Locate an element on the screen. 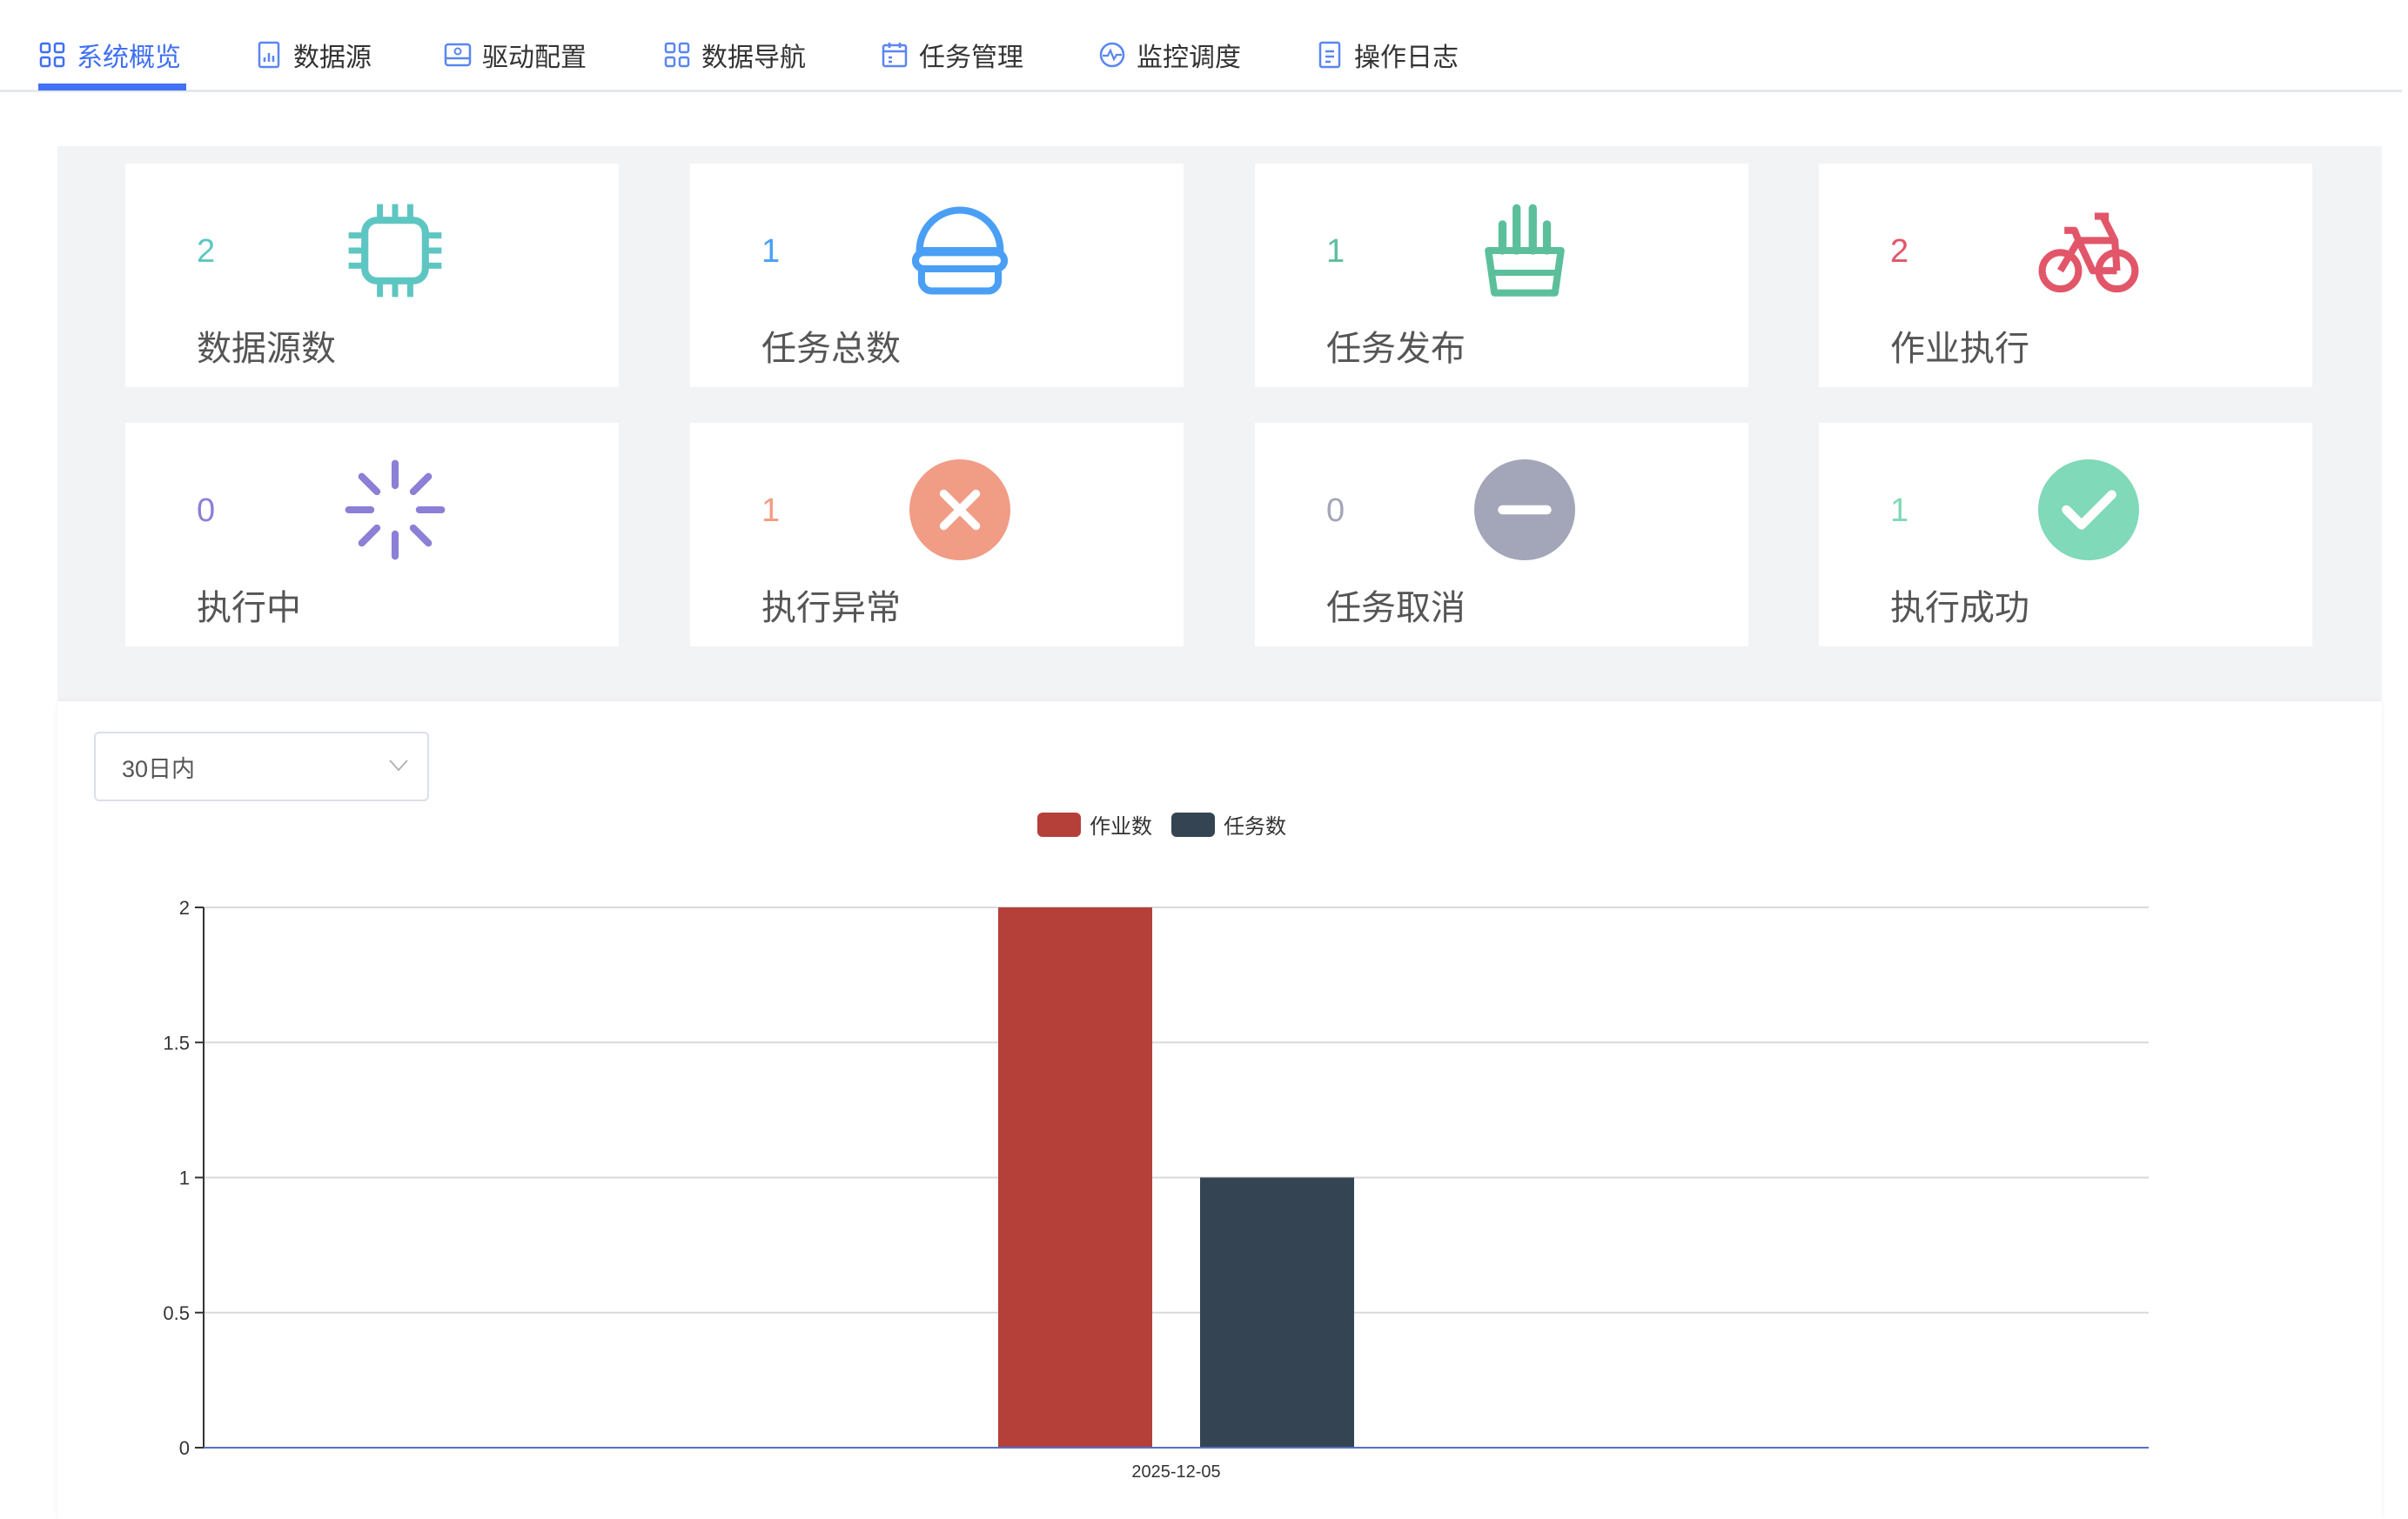  tab-6: 监控调度 is located at coordinates (1169, 55).